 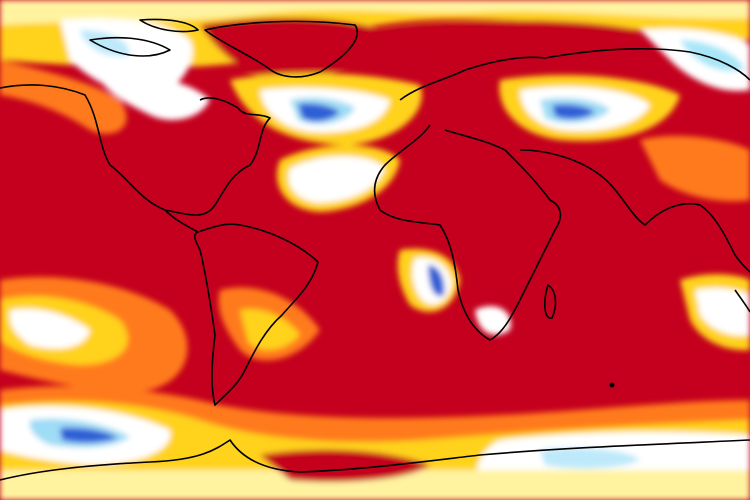 What do you see at coordinates (270, 330) in the screenshot?
I see `moderate-anomaly` at bounding box center [270, 330].